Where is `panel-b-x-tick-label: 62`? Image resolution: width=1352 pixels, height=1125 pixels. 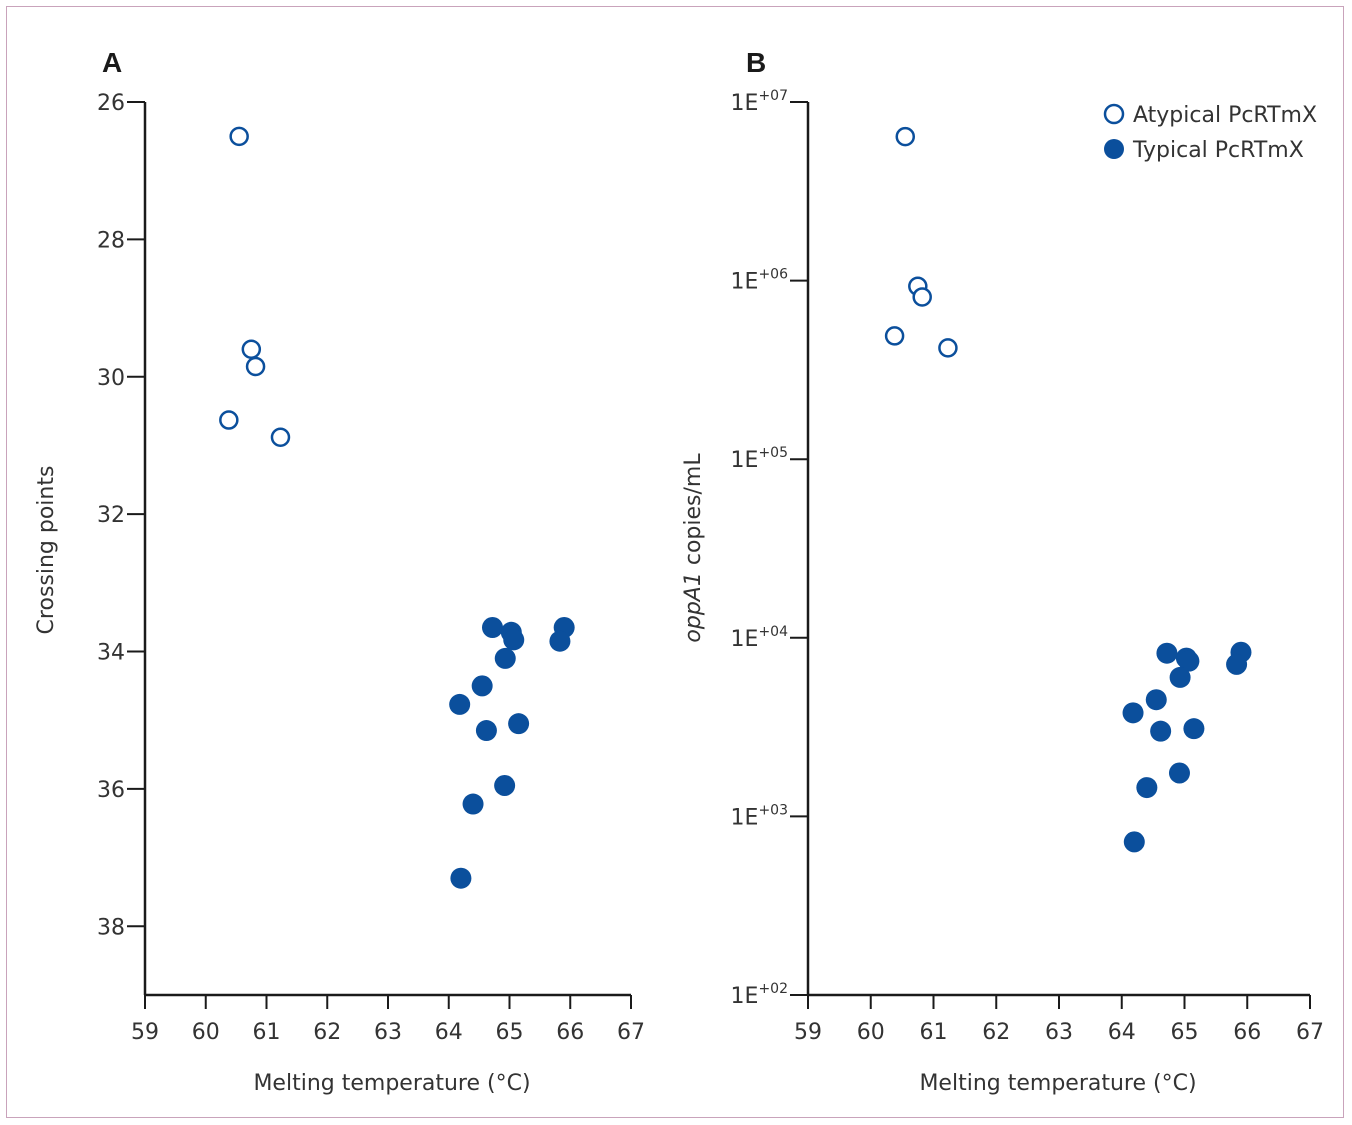 panel-b-x-tick-label: 62 is located at coordinates (996, 1032).